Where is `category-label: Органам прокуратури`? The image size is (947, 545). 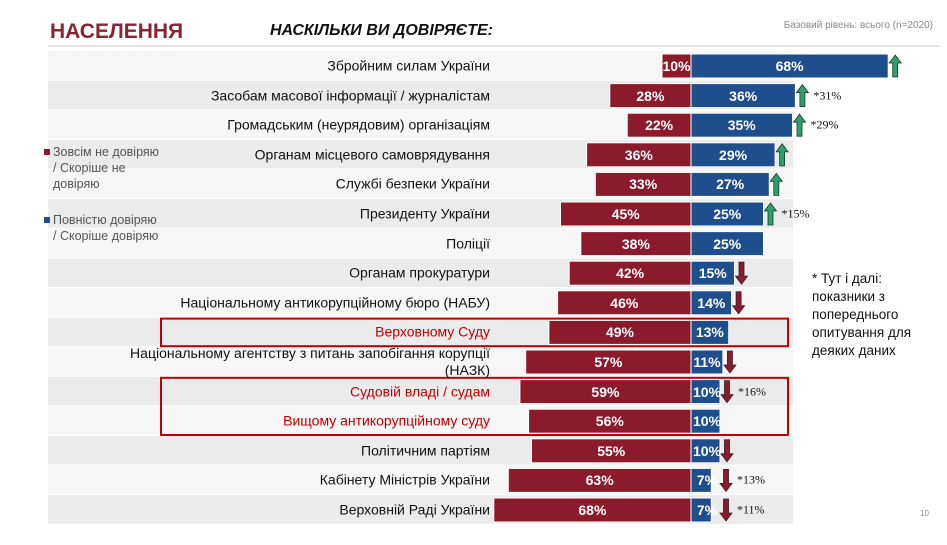
category-label: Органам прокуратури is located at coordinates (419, 272).